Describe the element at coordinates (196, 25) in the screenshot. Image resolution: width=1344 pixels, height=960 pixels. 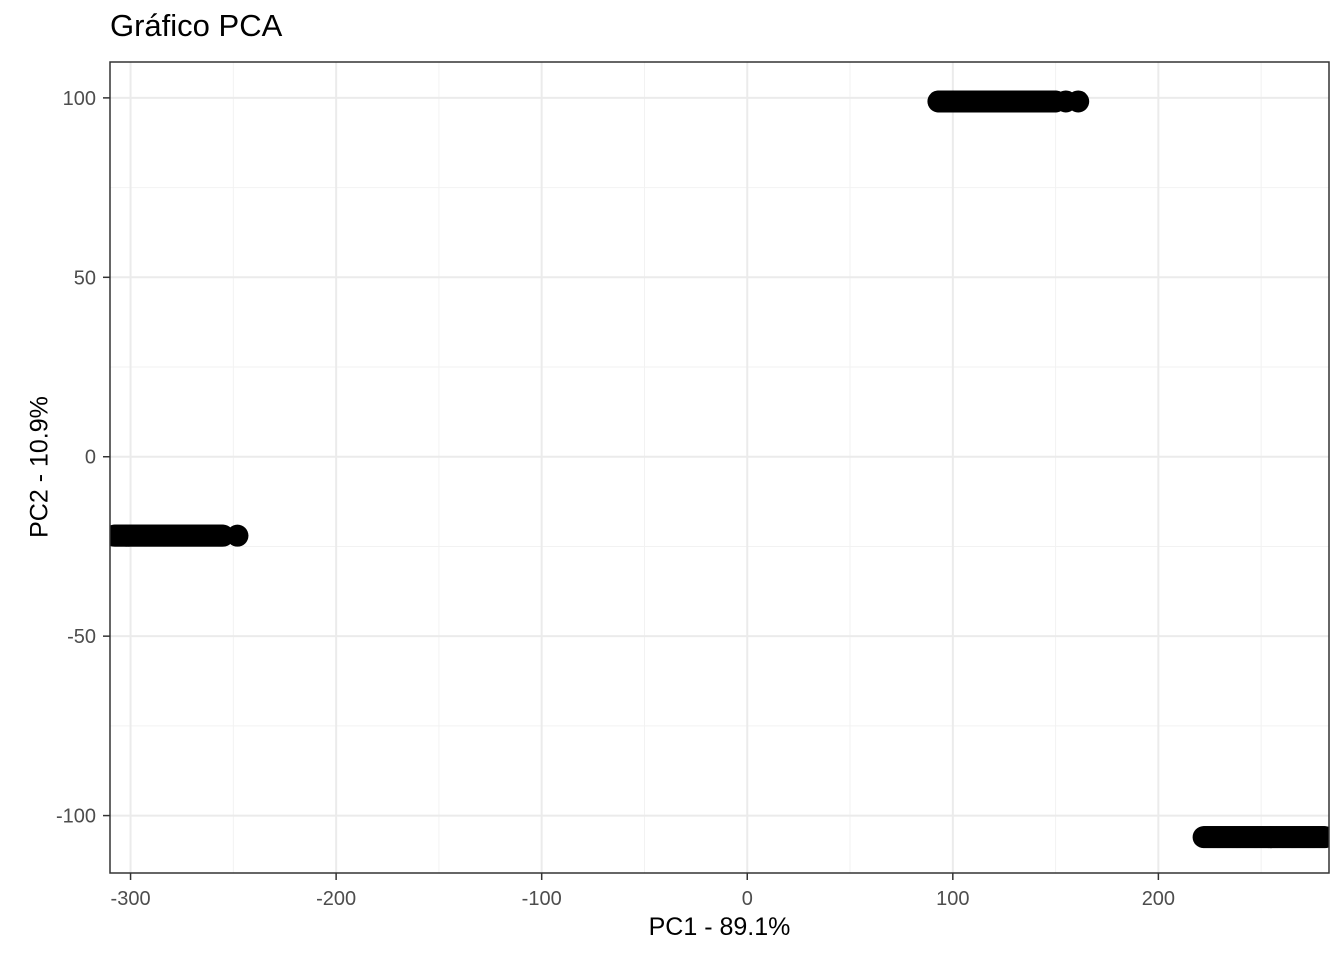
I see `chart-title: Gráfico PCA` at that location.